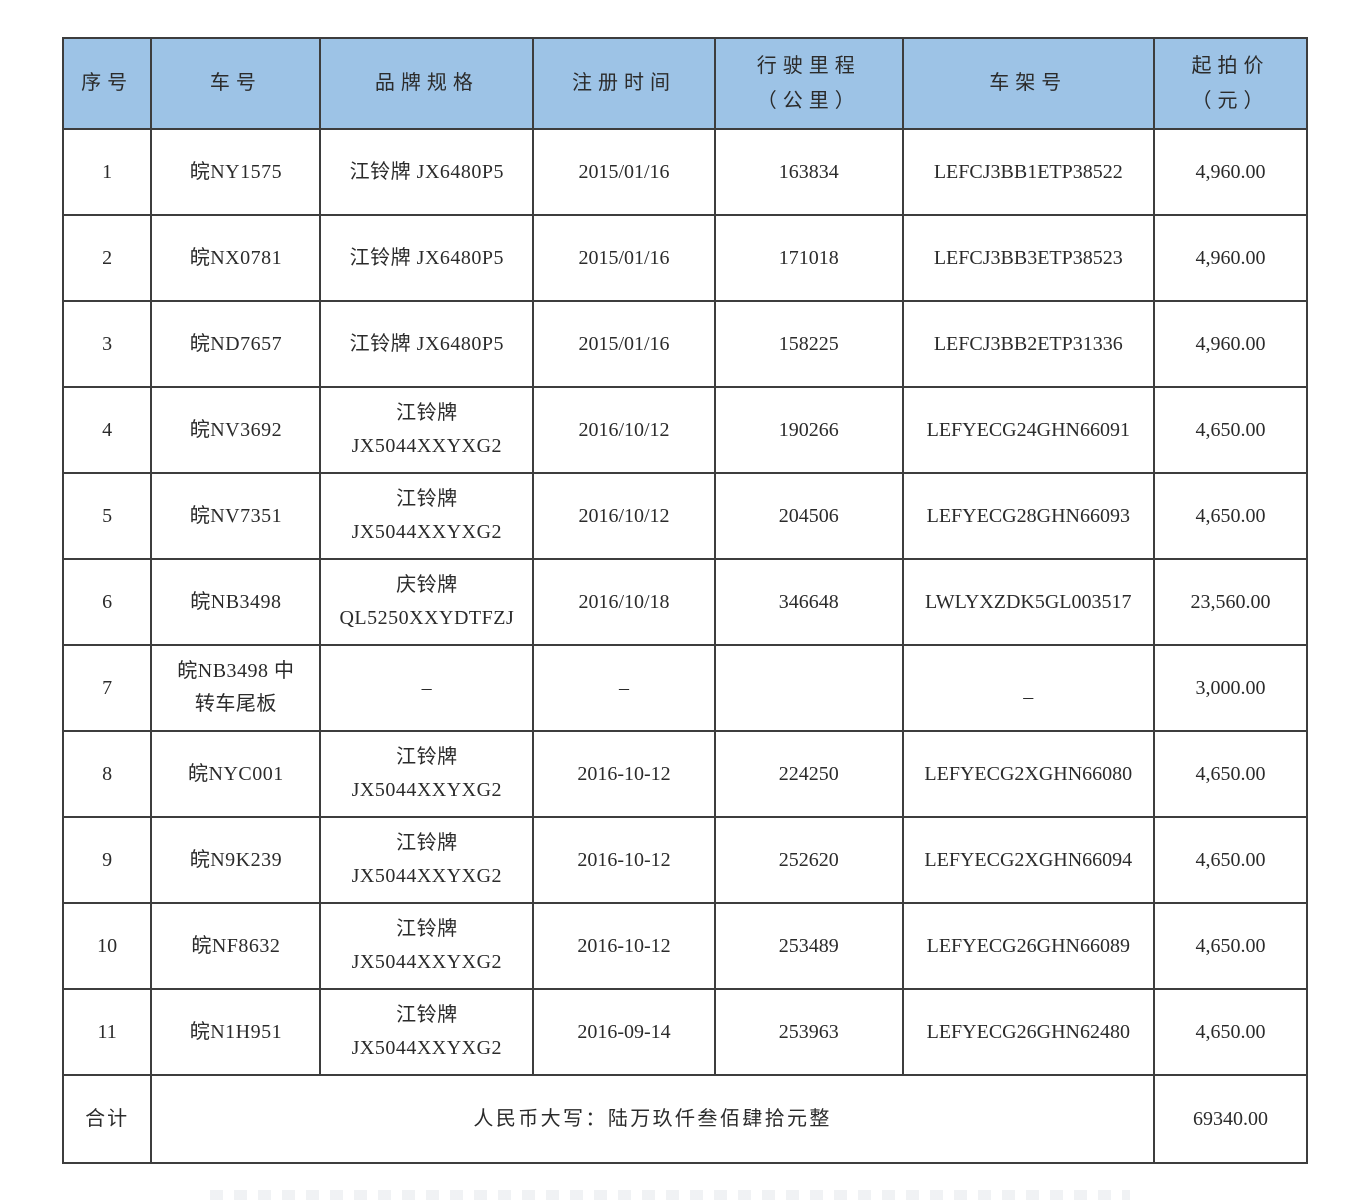  Describe the element at coordinates (1028, 602) in the screenshot. I see `cell-vin: LWLYXZDK5GL003517` at that location.